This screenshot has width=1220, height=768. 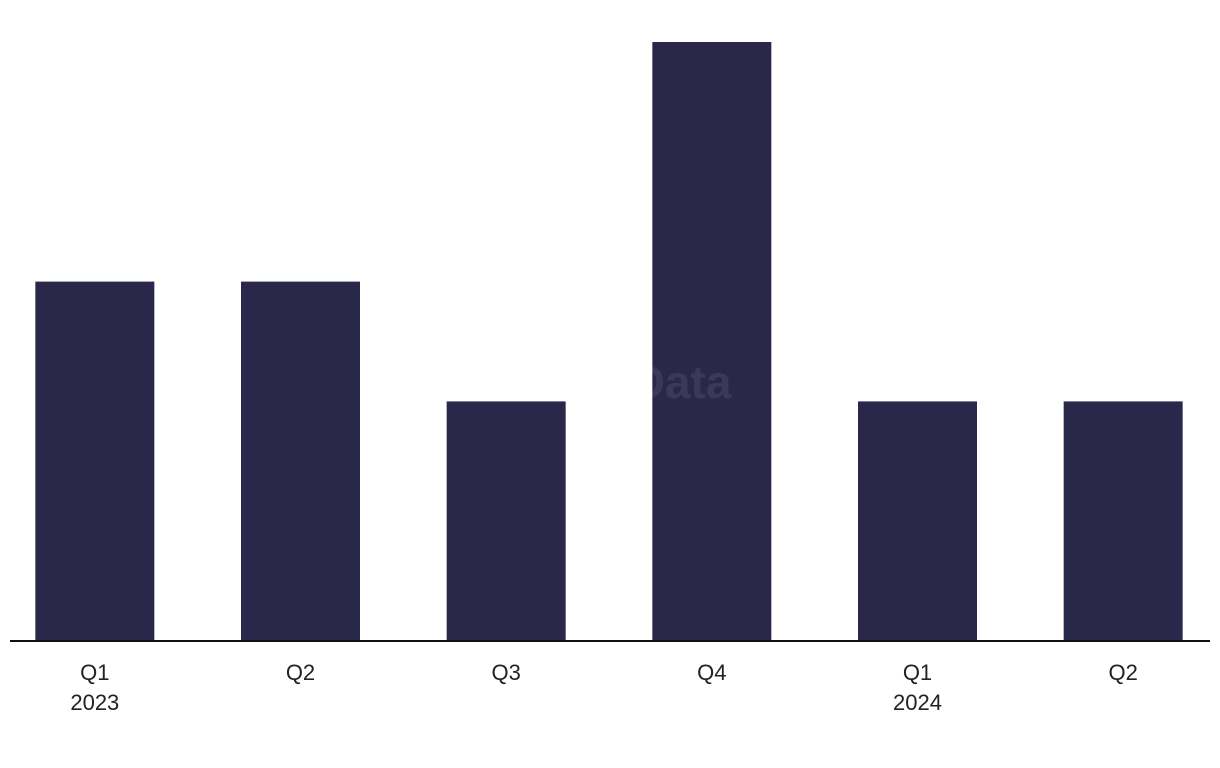 What do you see at coordinates (917, 702) in the screenshot?
I see `x-tick-label: 2024` at bounding box center [917, 702].